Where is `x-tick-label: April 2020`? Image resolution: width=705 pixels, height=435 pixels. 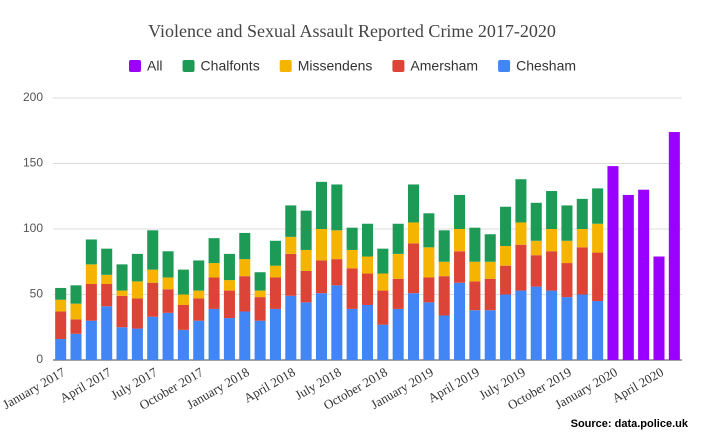
x-tick-label: April 2020 is located at coordinates (637, 384).